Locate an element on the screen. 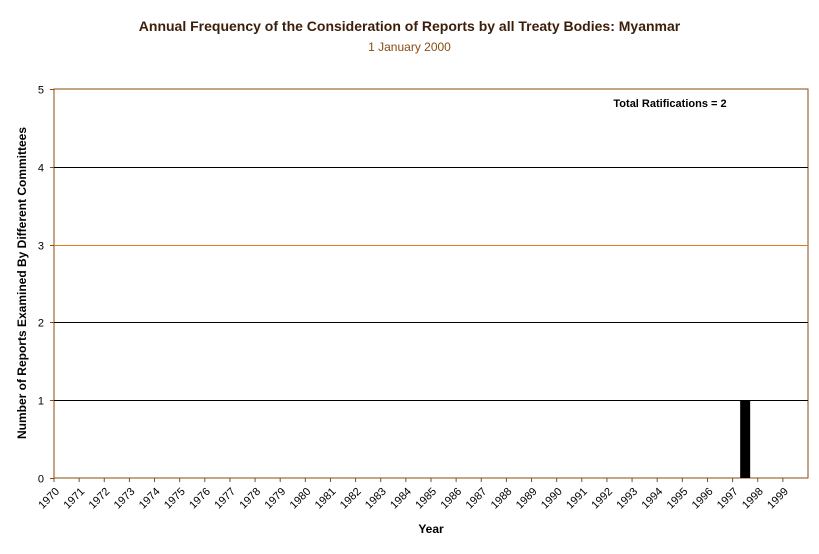  x-tick-label-1999: 1999 is located at coordinates (778, 499).